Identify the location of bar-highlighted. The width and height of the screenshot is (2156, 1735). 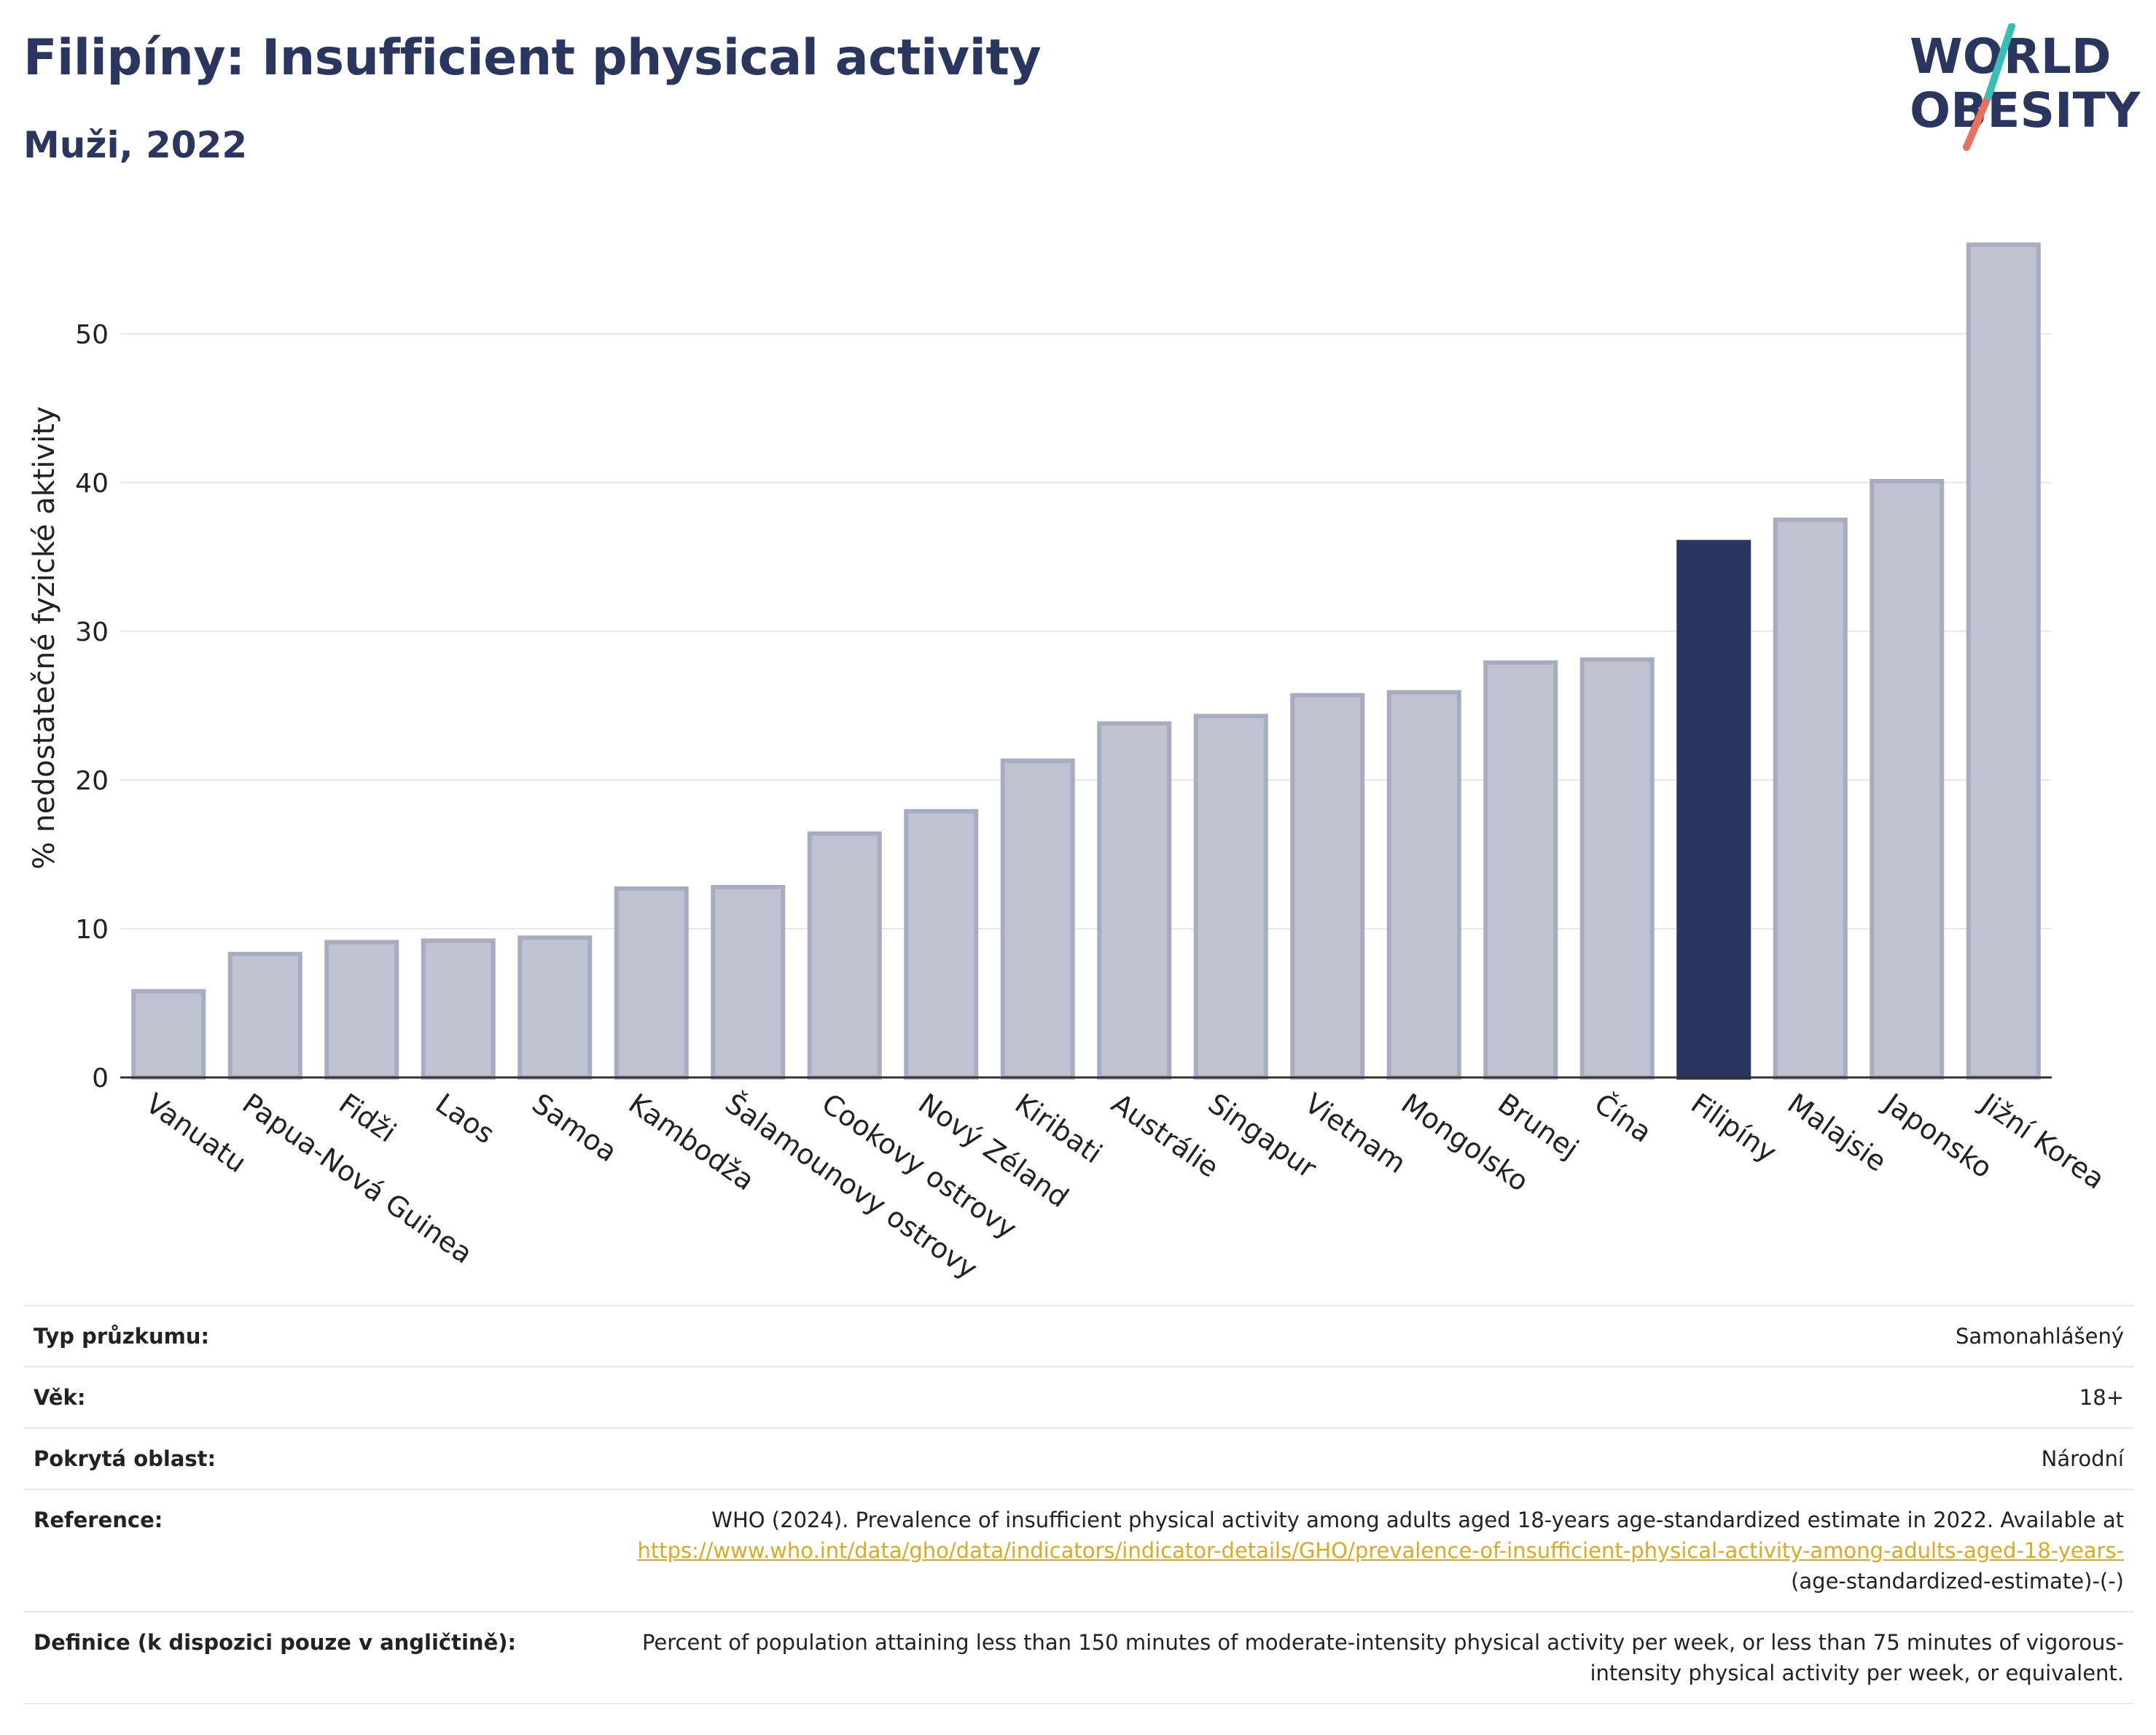
(1713, 810).